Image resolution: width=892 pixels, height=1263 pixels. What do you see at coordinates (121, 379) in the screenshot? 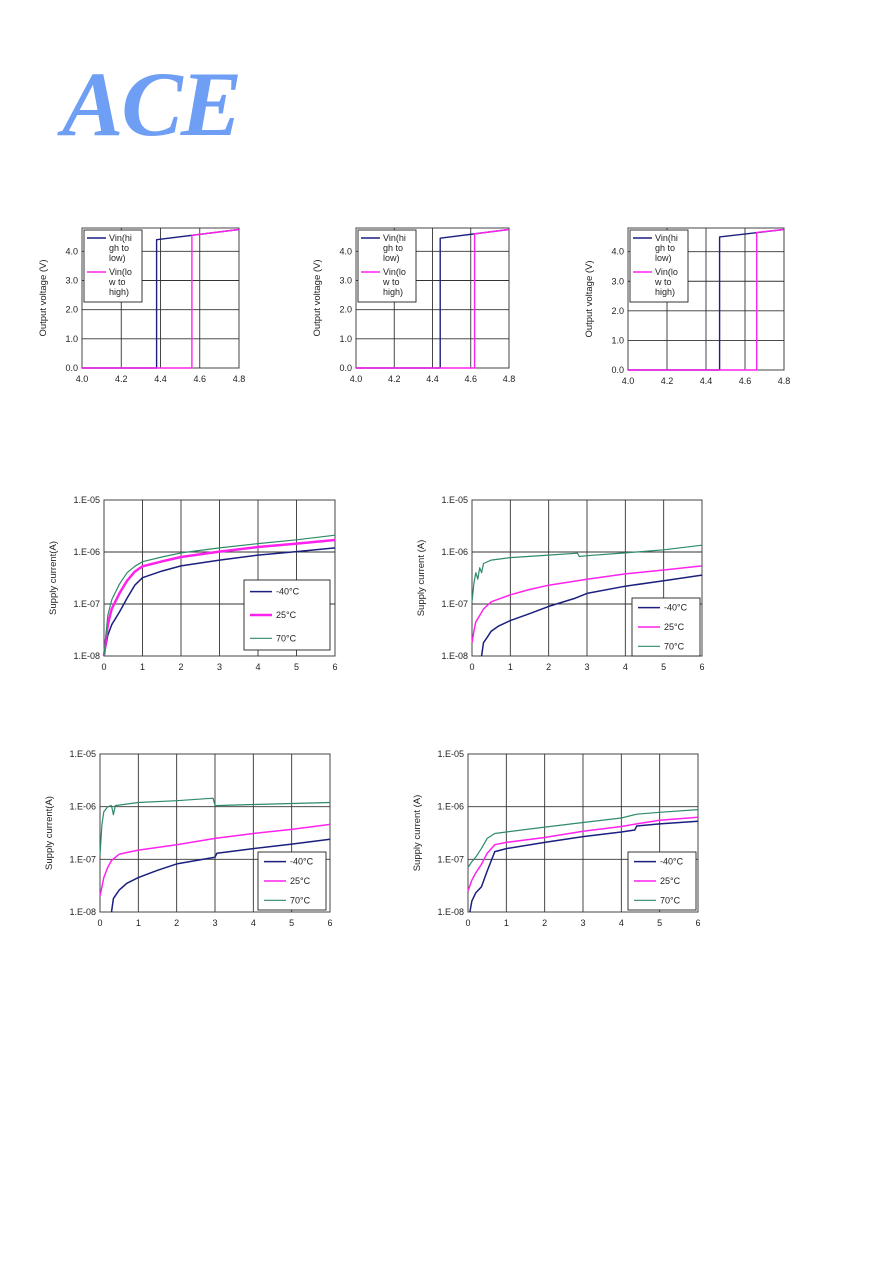
I see `x-tick-label: 4.2` at bounding box center [121, 379].